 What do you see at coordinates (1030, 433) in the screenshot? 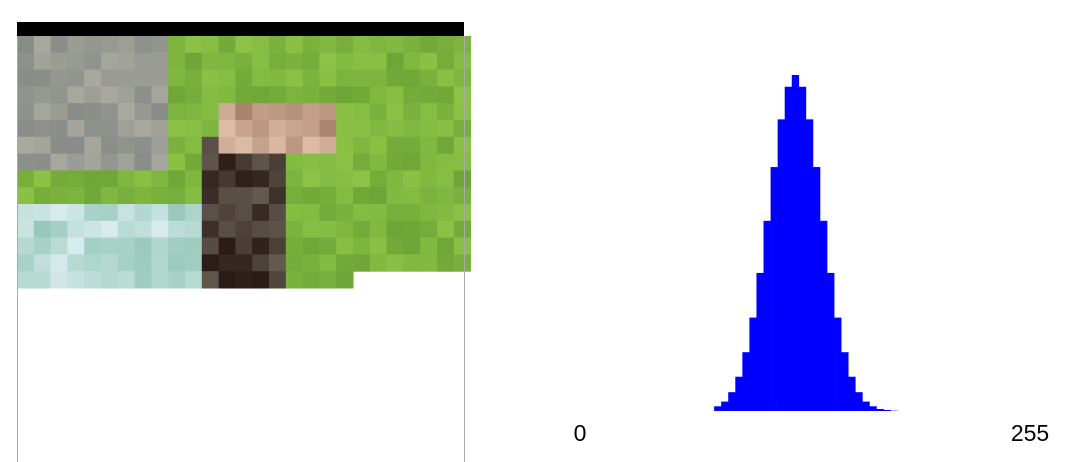
I see `x-tick-label: 255` at bounding box center [1030, 433].